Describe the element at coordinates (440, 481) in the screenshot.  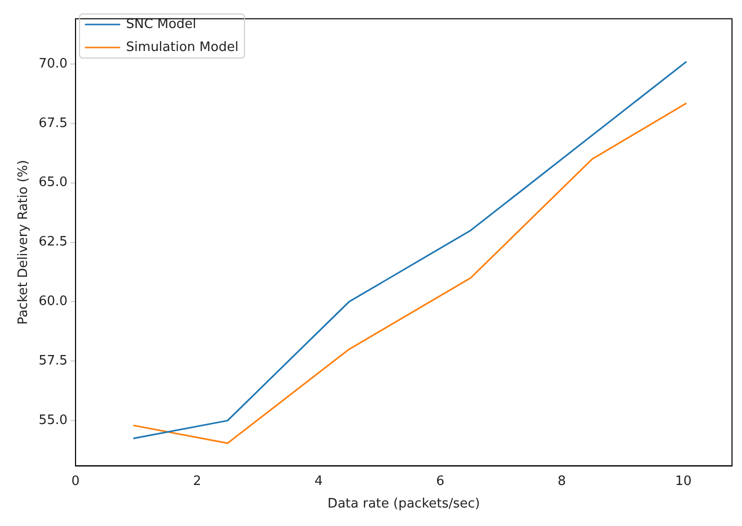
I see `x-tick-label: 6` at that location.